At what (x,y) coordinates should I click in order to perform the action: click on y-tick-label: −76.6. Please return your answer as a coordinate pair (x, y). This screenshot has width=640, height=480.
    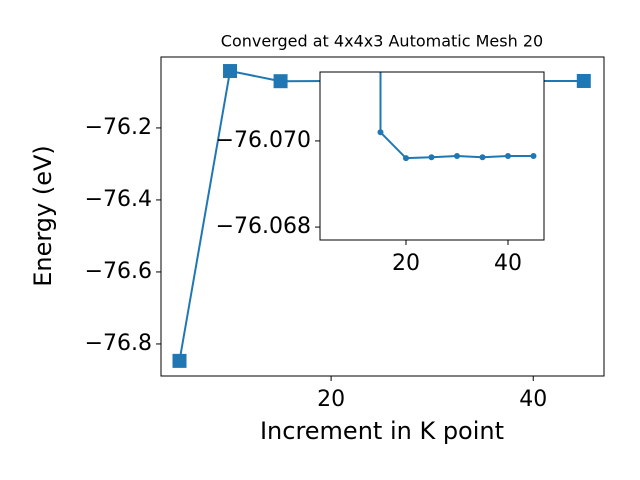
    Looking at the image, I should click on (118, 271).